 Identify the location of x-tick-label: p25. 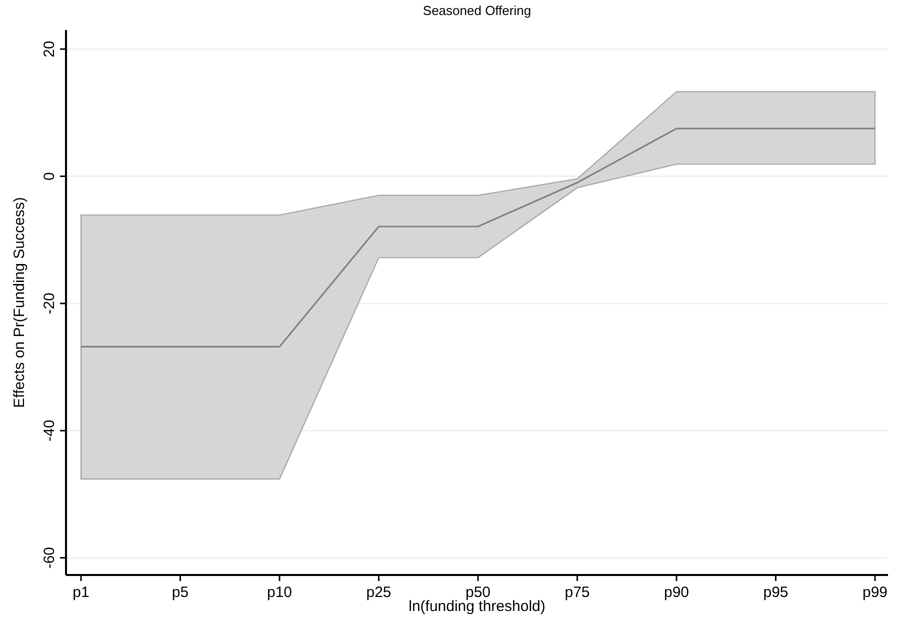
(379, 592).